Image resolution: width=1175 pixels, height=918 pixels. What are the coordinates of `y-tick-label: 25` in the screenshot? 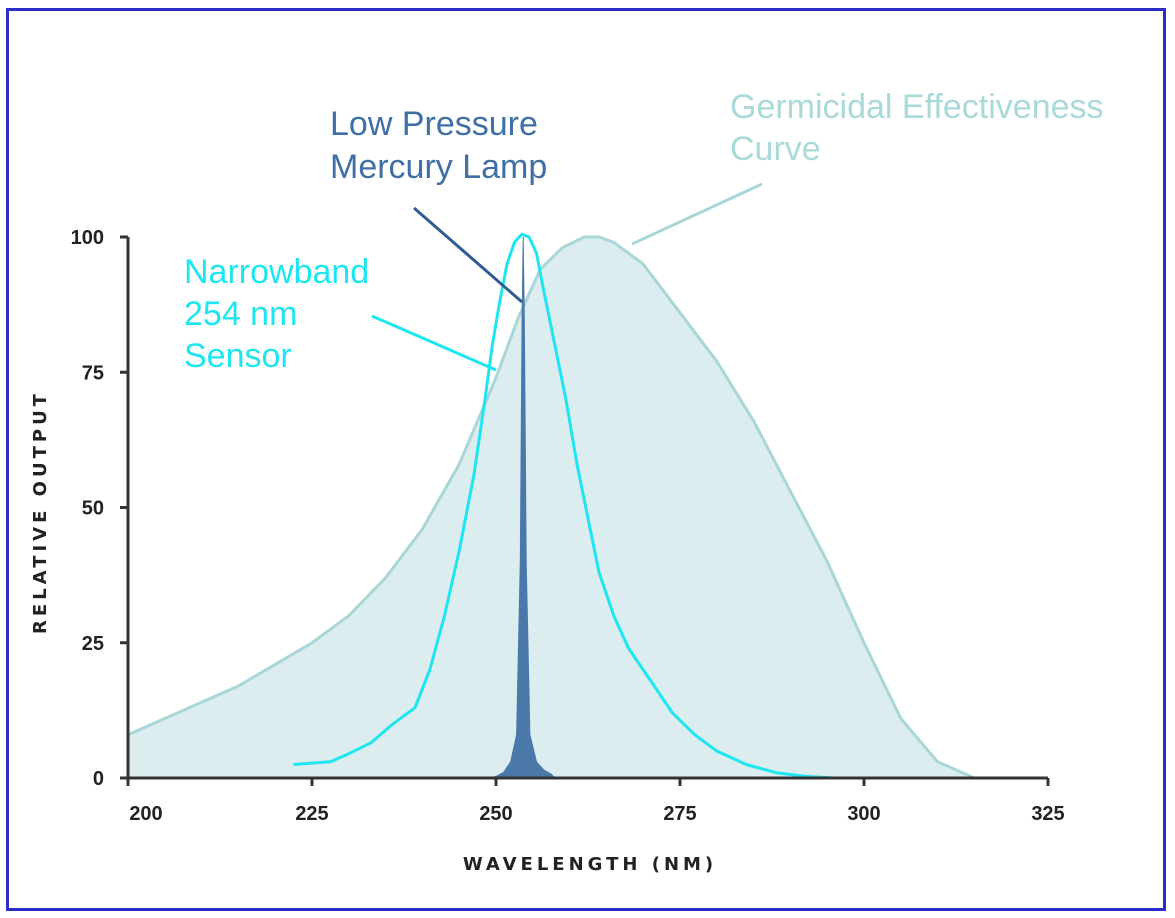 It's located at (93, 644).